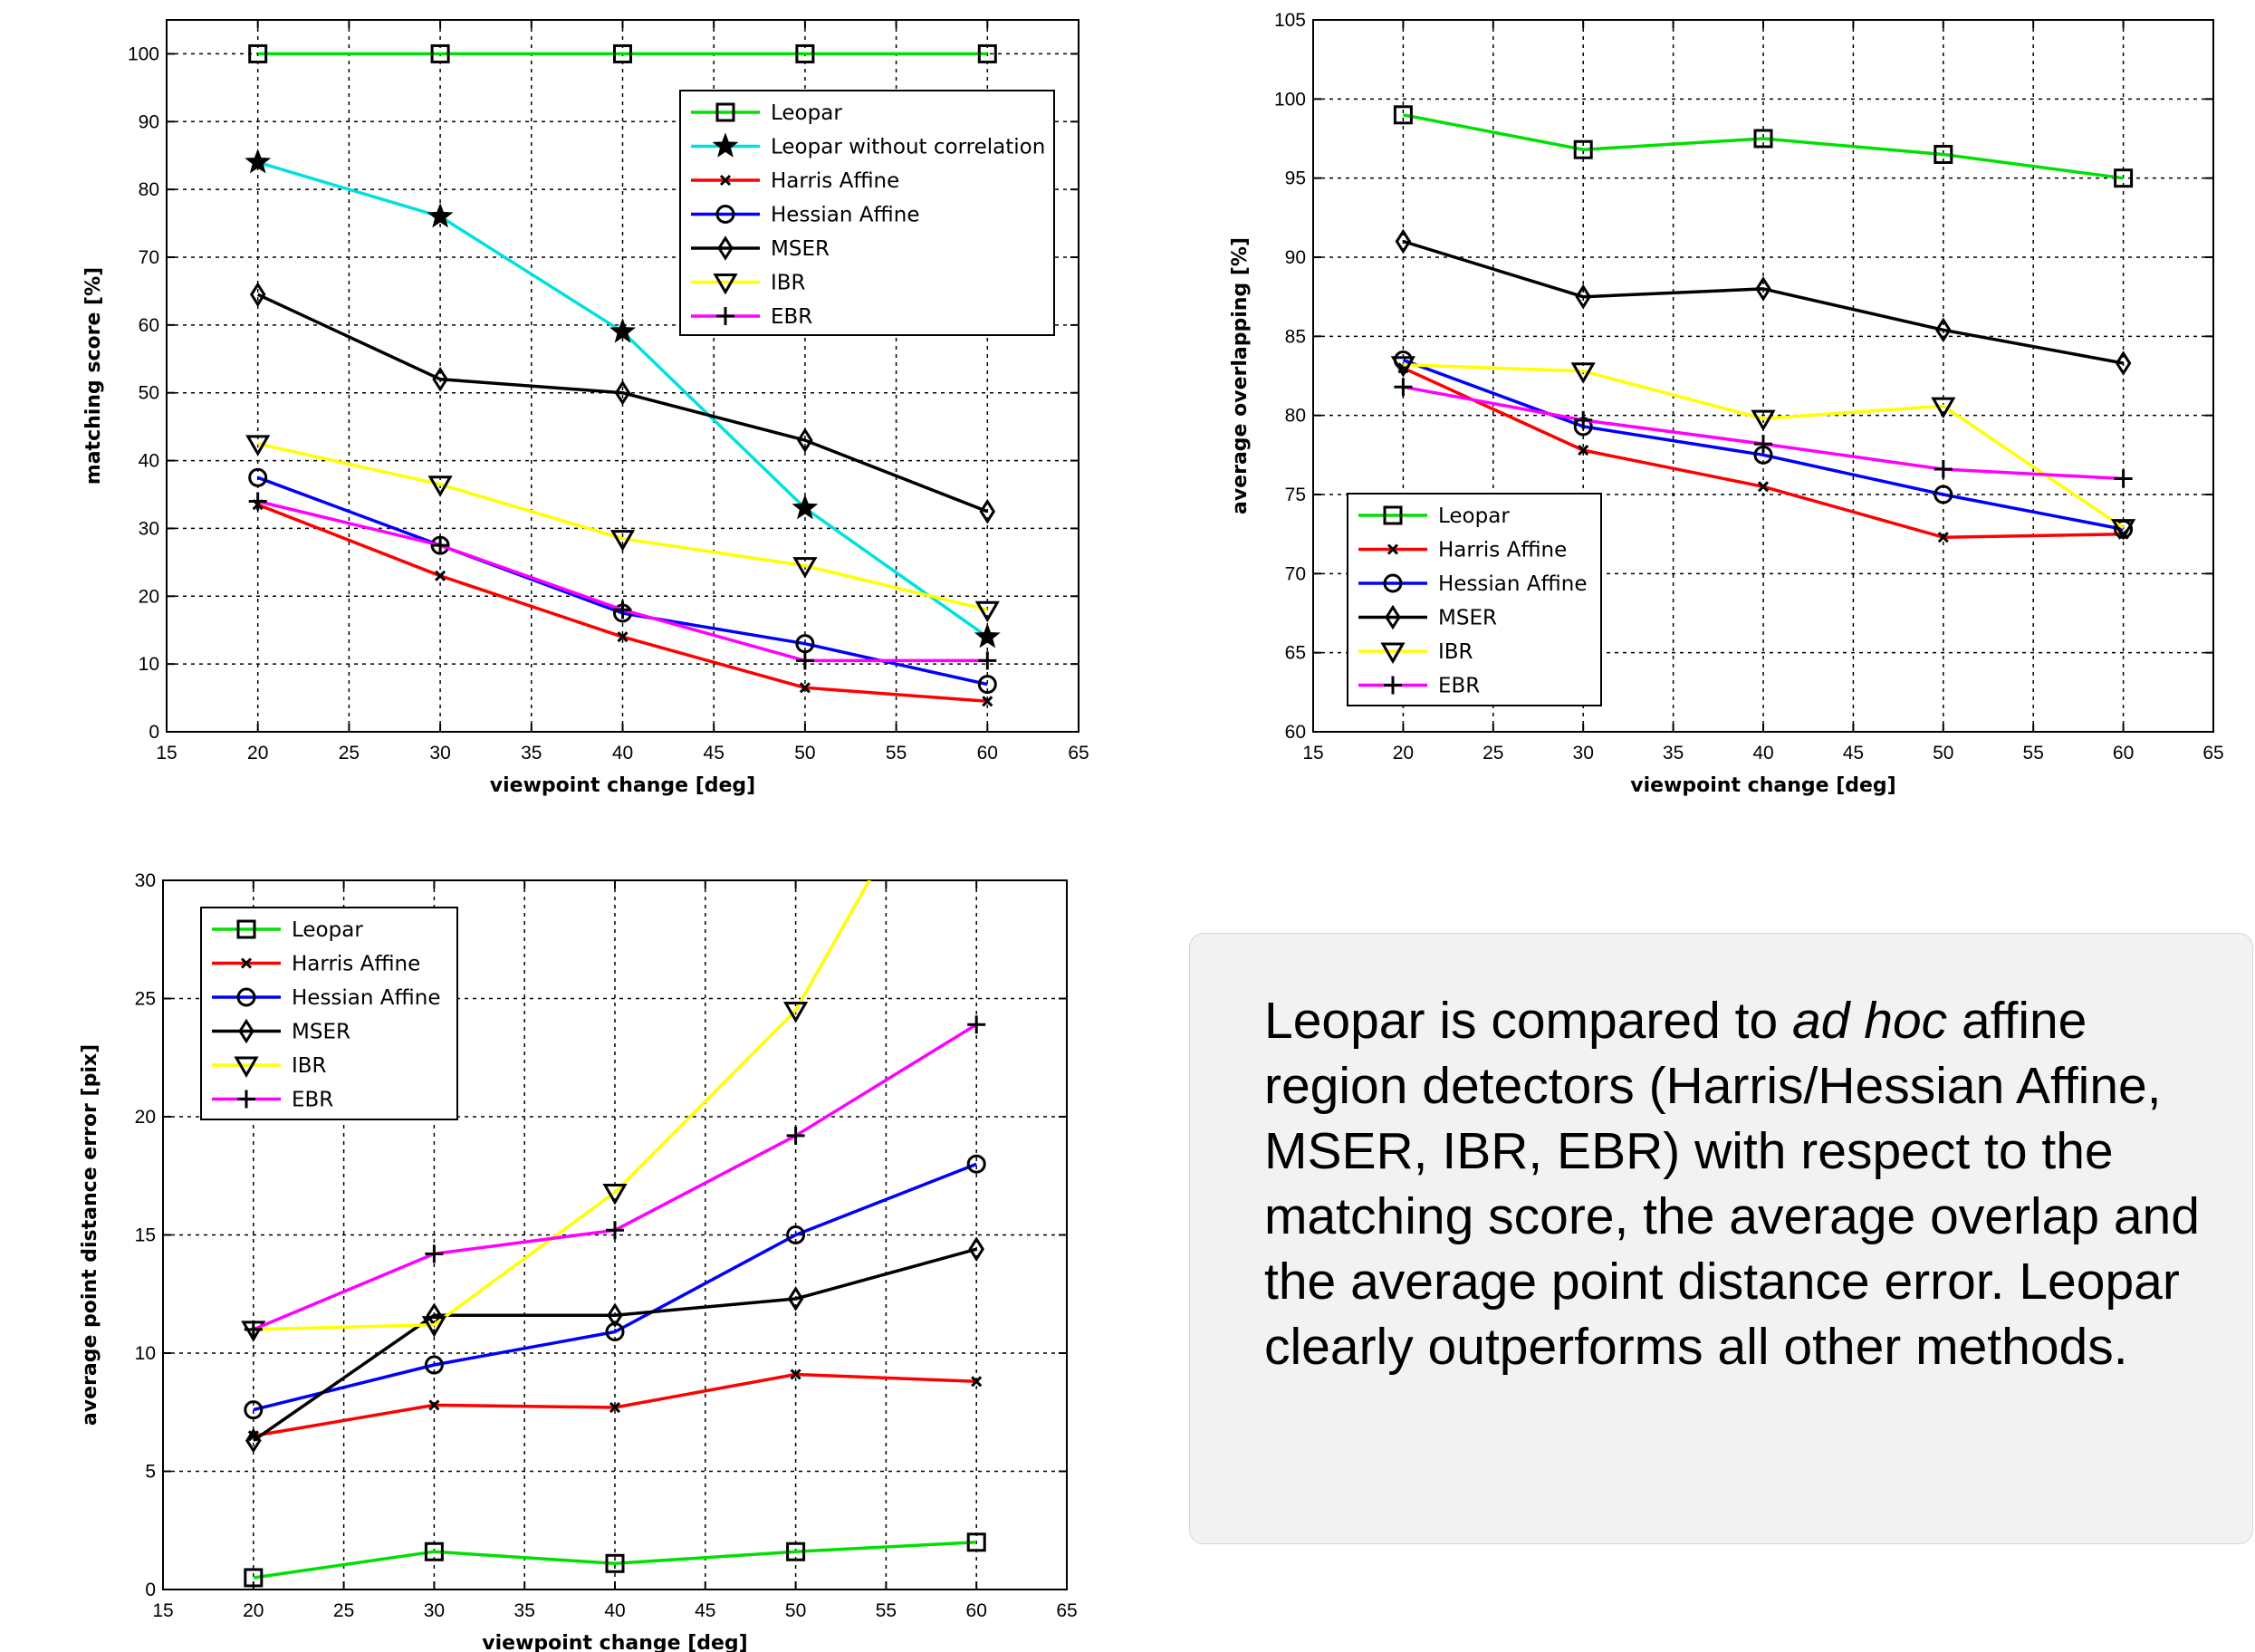  I want to click on data-point-leopar-without-correlation, so click(806, 507).